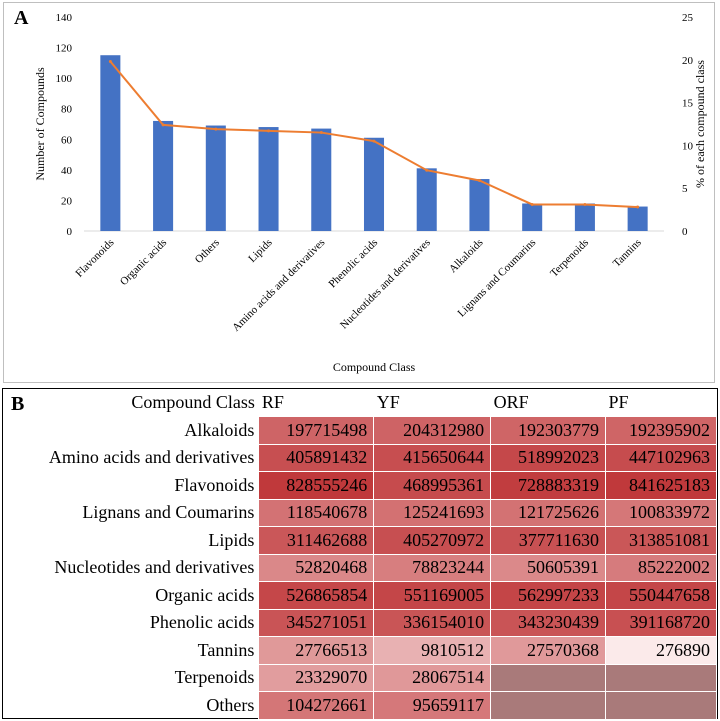  Describe the element at coordinates (353, 264) in the screenshot. I see `category-label: Phenolic acids` at that location.